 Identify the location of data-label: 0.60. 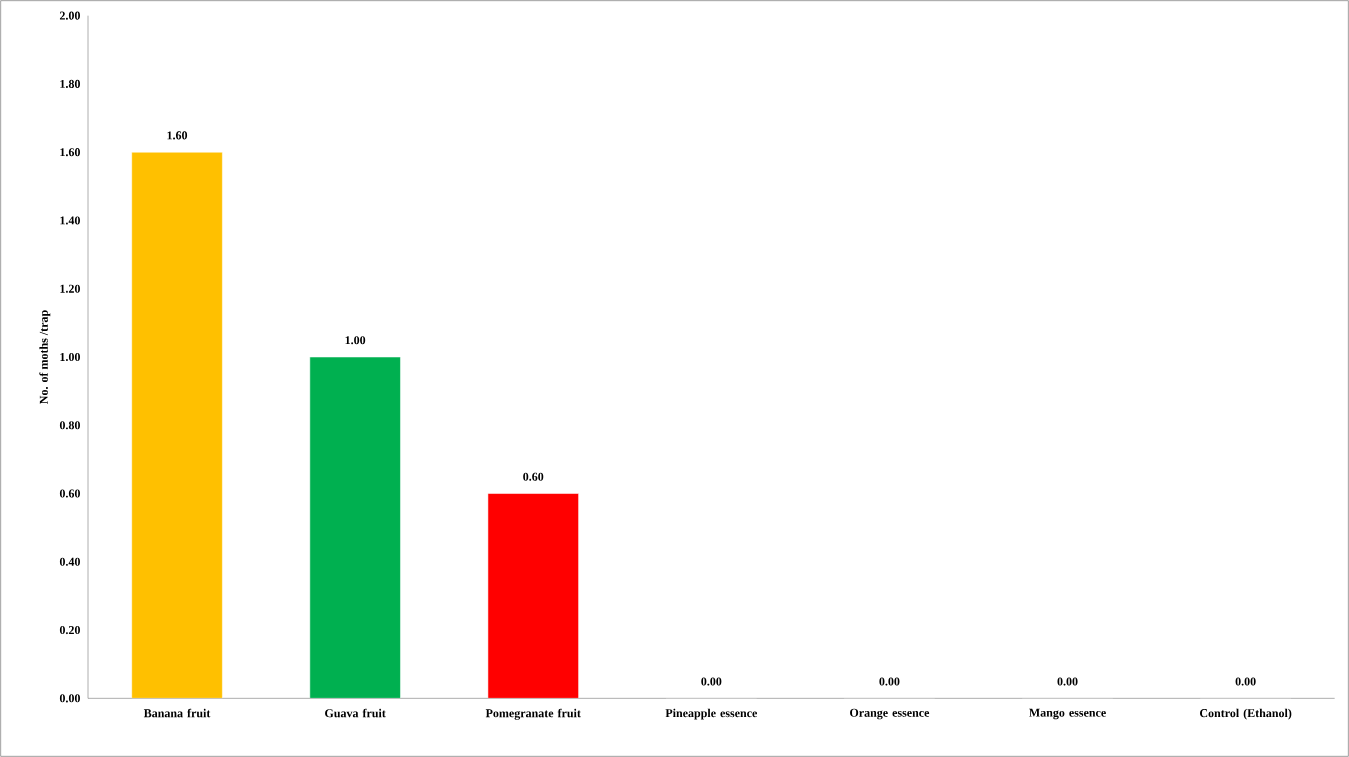
(533, 476).